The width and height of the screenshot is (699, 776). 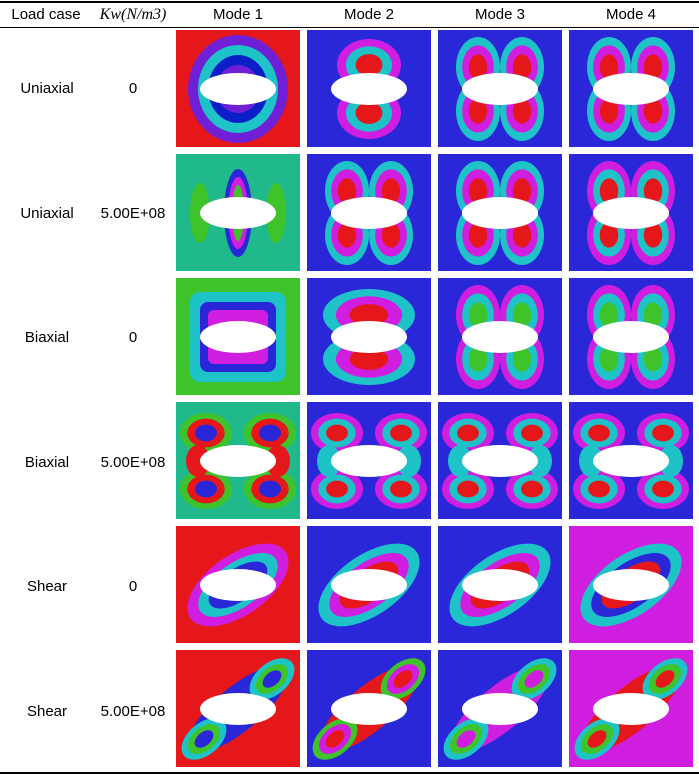 What do you see at coordinates (47, 337) in the screenshot?
I see `row-3-load-case: Biaxial` at bounding box center [47, 337].